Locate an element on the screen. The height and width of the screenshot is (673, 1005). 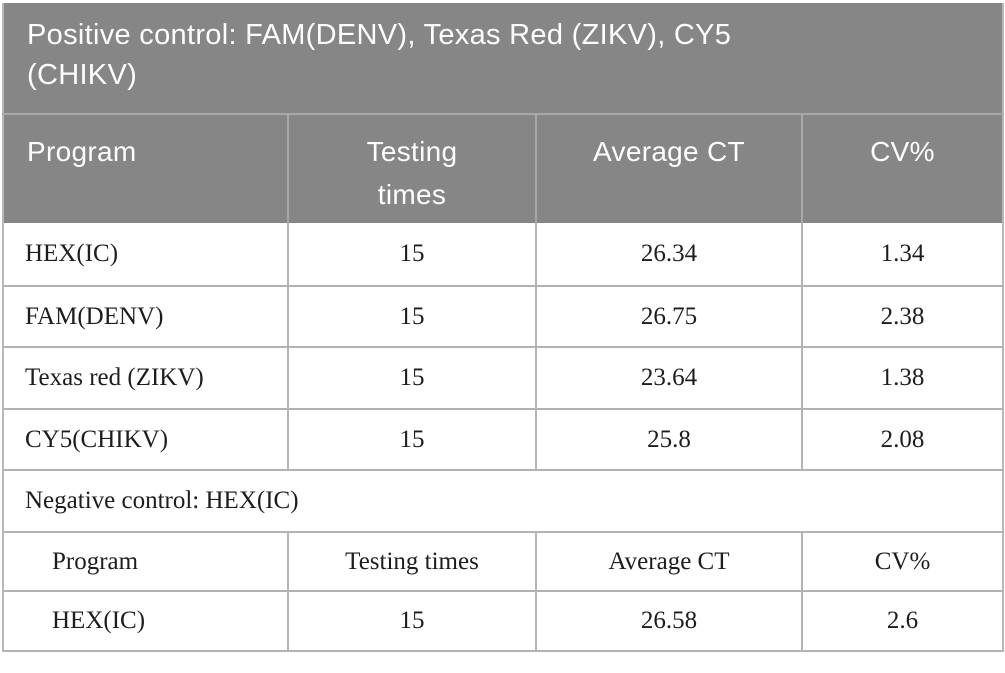
neg-column-header-average-ct: Average CT is located at coordinates (668, 562).